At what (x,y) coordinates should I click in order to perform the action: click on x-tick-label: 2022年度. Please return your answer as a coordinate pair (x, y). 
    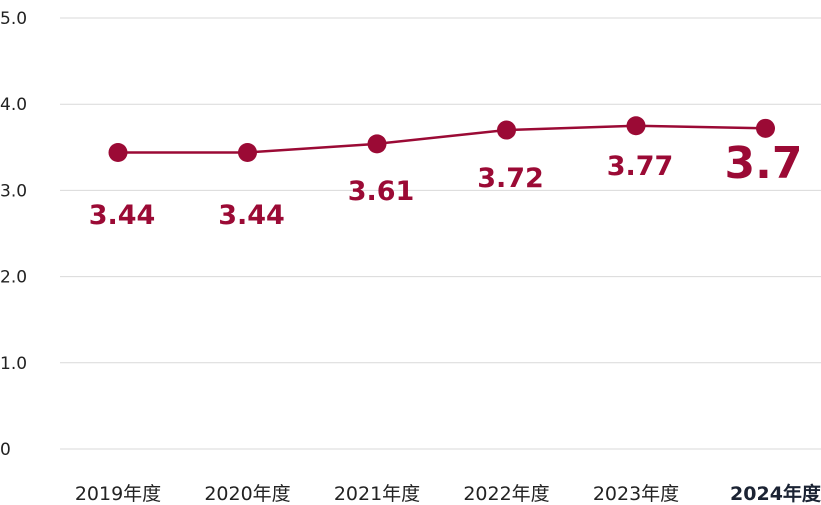
    Looking at the image, I should click on (506, 494).